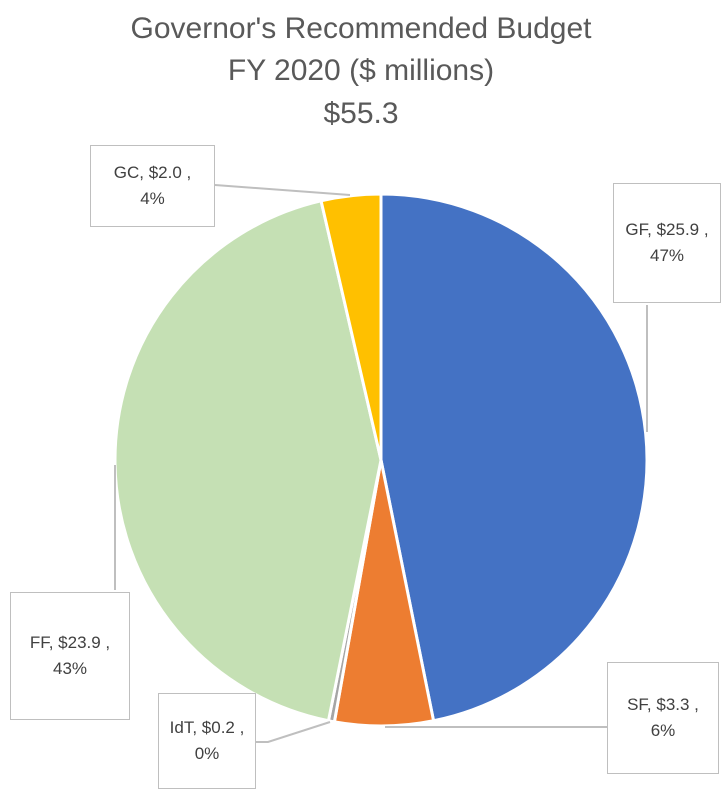 The height and width of the screenshot is (791, 722). Describe the element at coordinates (667, 243) in the screenshot. I see `data-label: GF, $25.9 , 47%` at that location.